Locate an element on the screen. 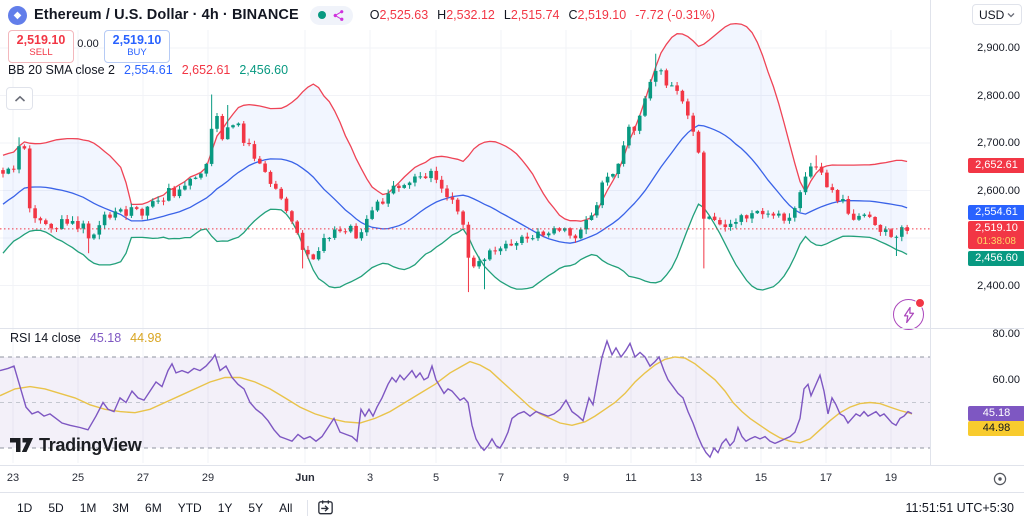  rsi-value: 45.18 is located at coordinates (105, 338).